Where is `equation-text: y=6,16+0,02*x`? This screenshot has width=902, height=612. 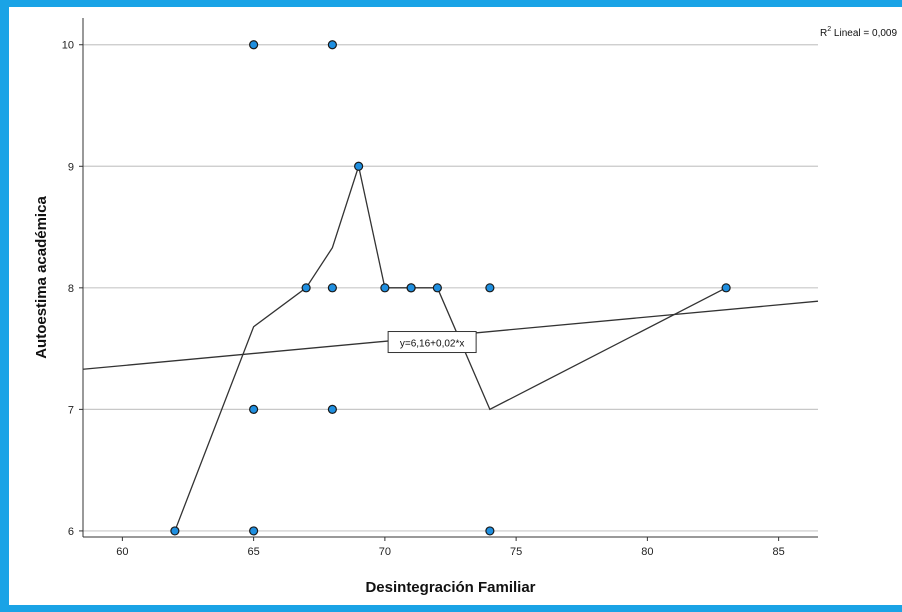 equation-text: y=6,16+0,02*x is located at coordinates (432, 344).